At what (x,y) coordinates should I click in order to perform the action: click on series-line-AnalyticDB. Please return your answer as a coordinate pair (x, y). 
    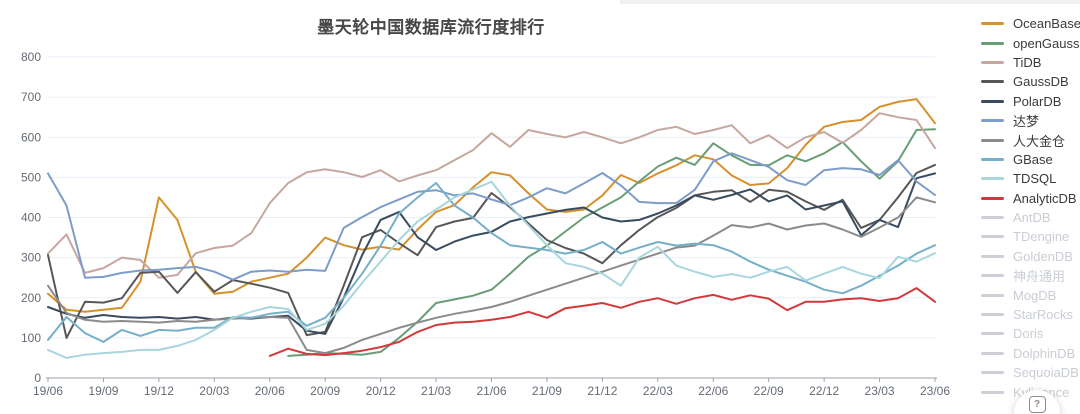
    Looking at the image, I should click on (602, 322).